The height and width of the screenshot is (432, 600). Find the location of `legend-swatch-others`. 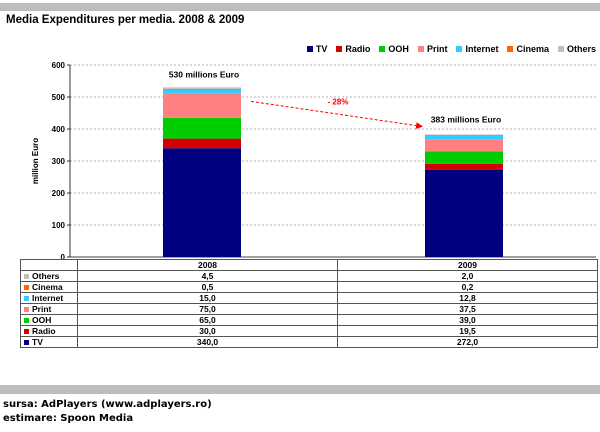

legend-swatch-others is located at coordinates (560, 49).